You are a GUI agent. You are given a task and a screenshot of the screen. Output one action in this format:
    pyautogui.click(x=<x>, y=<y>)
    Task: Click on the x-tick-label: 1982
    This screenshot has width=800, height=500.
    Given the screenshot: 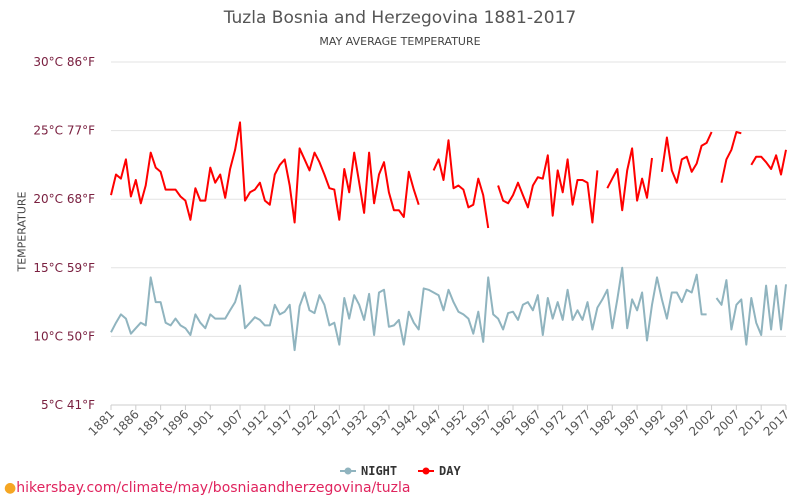 What is the action you would take?
    pyautogui.click(x=602, y=422)
    